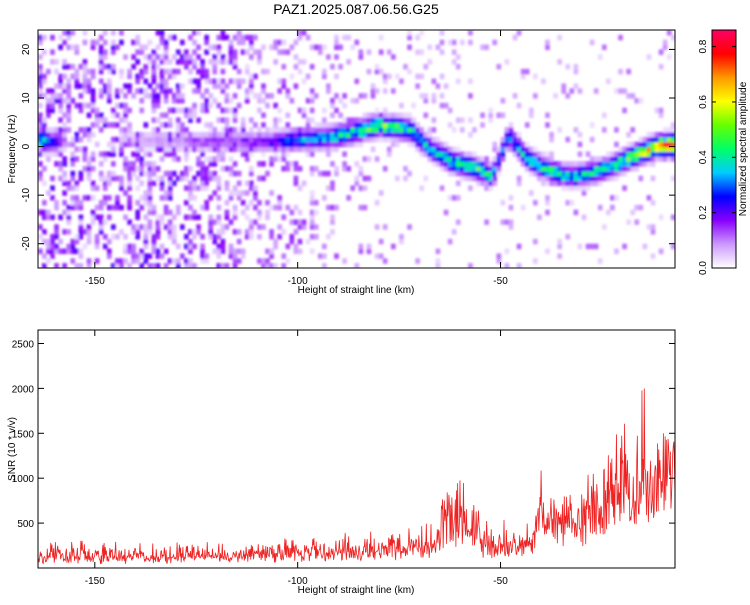 The width and height of the screenshot is (750, 605). I want to click on colorbar-label: Normalized spectral amplitude, so click(743, 148).